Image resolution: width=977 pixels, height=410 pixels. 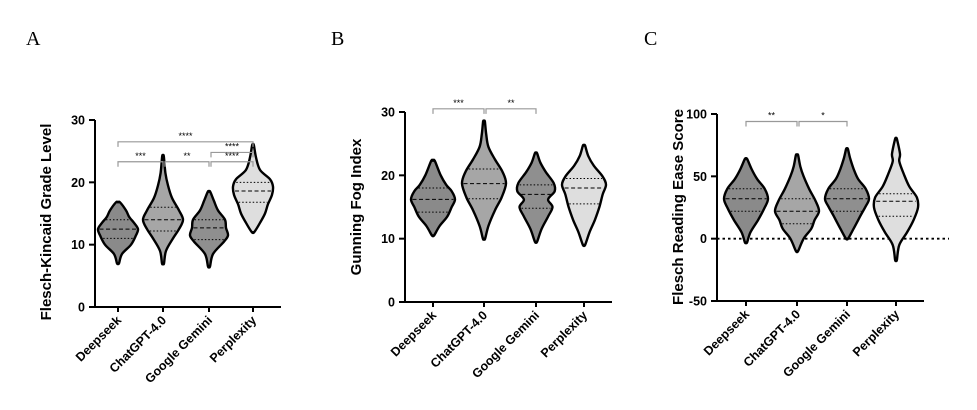 I want to click on y-axis-label-b: Gunning Fog Index, so click(x=356, y=206).